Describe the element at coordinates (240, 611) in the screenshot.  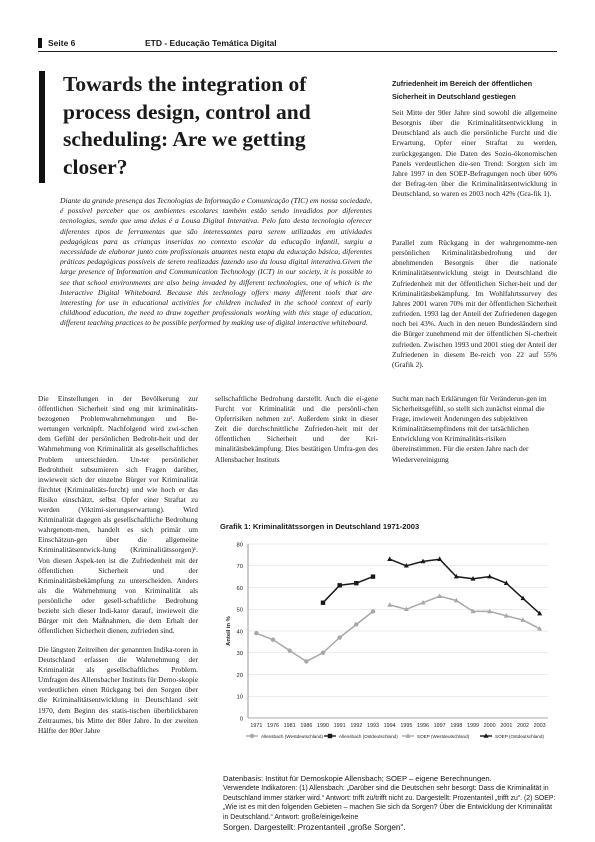
I see `y-tick-label: 50` at that location.